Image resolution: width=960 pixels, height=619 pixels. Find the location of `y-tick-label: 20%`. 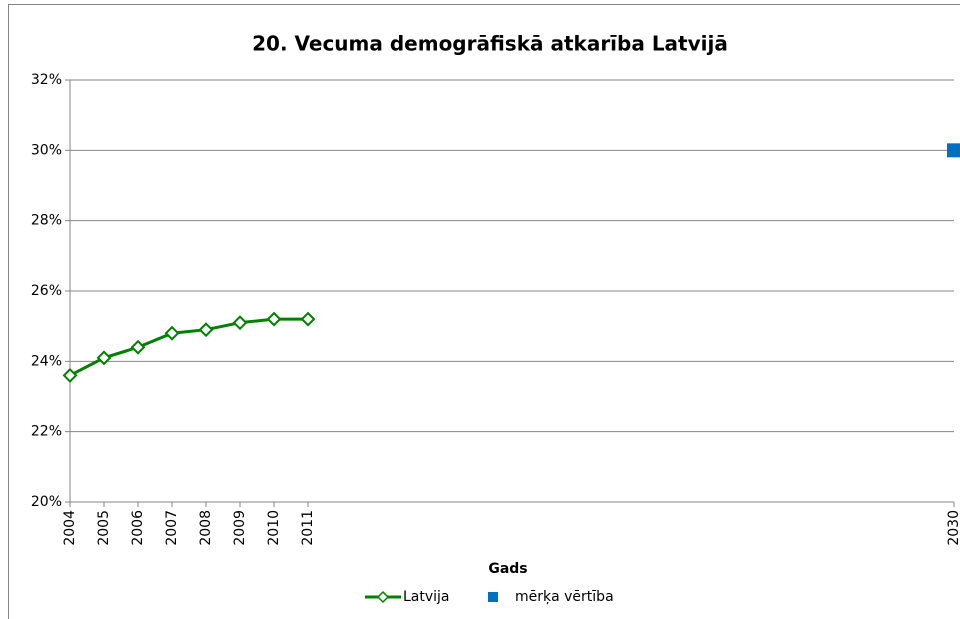

y-tick-label: 20% is located at coordinates (46, 502).